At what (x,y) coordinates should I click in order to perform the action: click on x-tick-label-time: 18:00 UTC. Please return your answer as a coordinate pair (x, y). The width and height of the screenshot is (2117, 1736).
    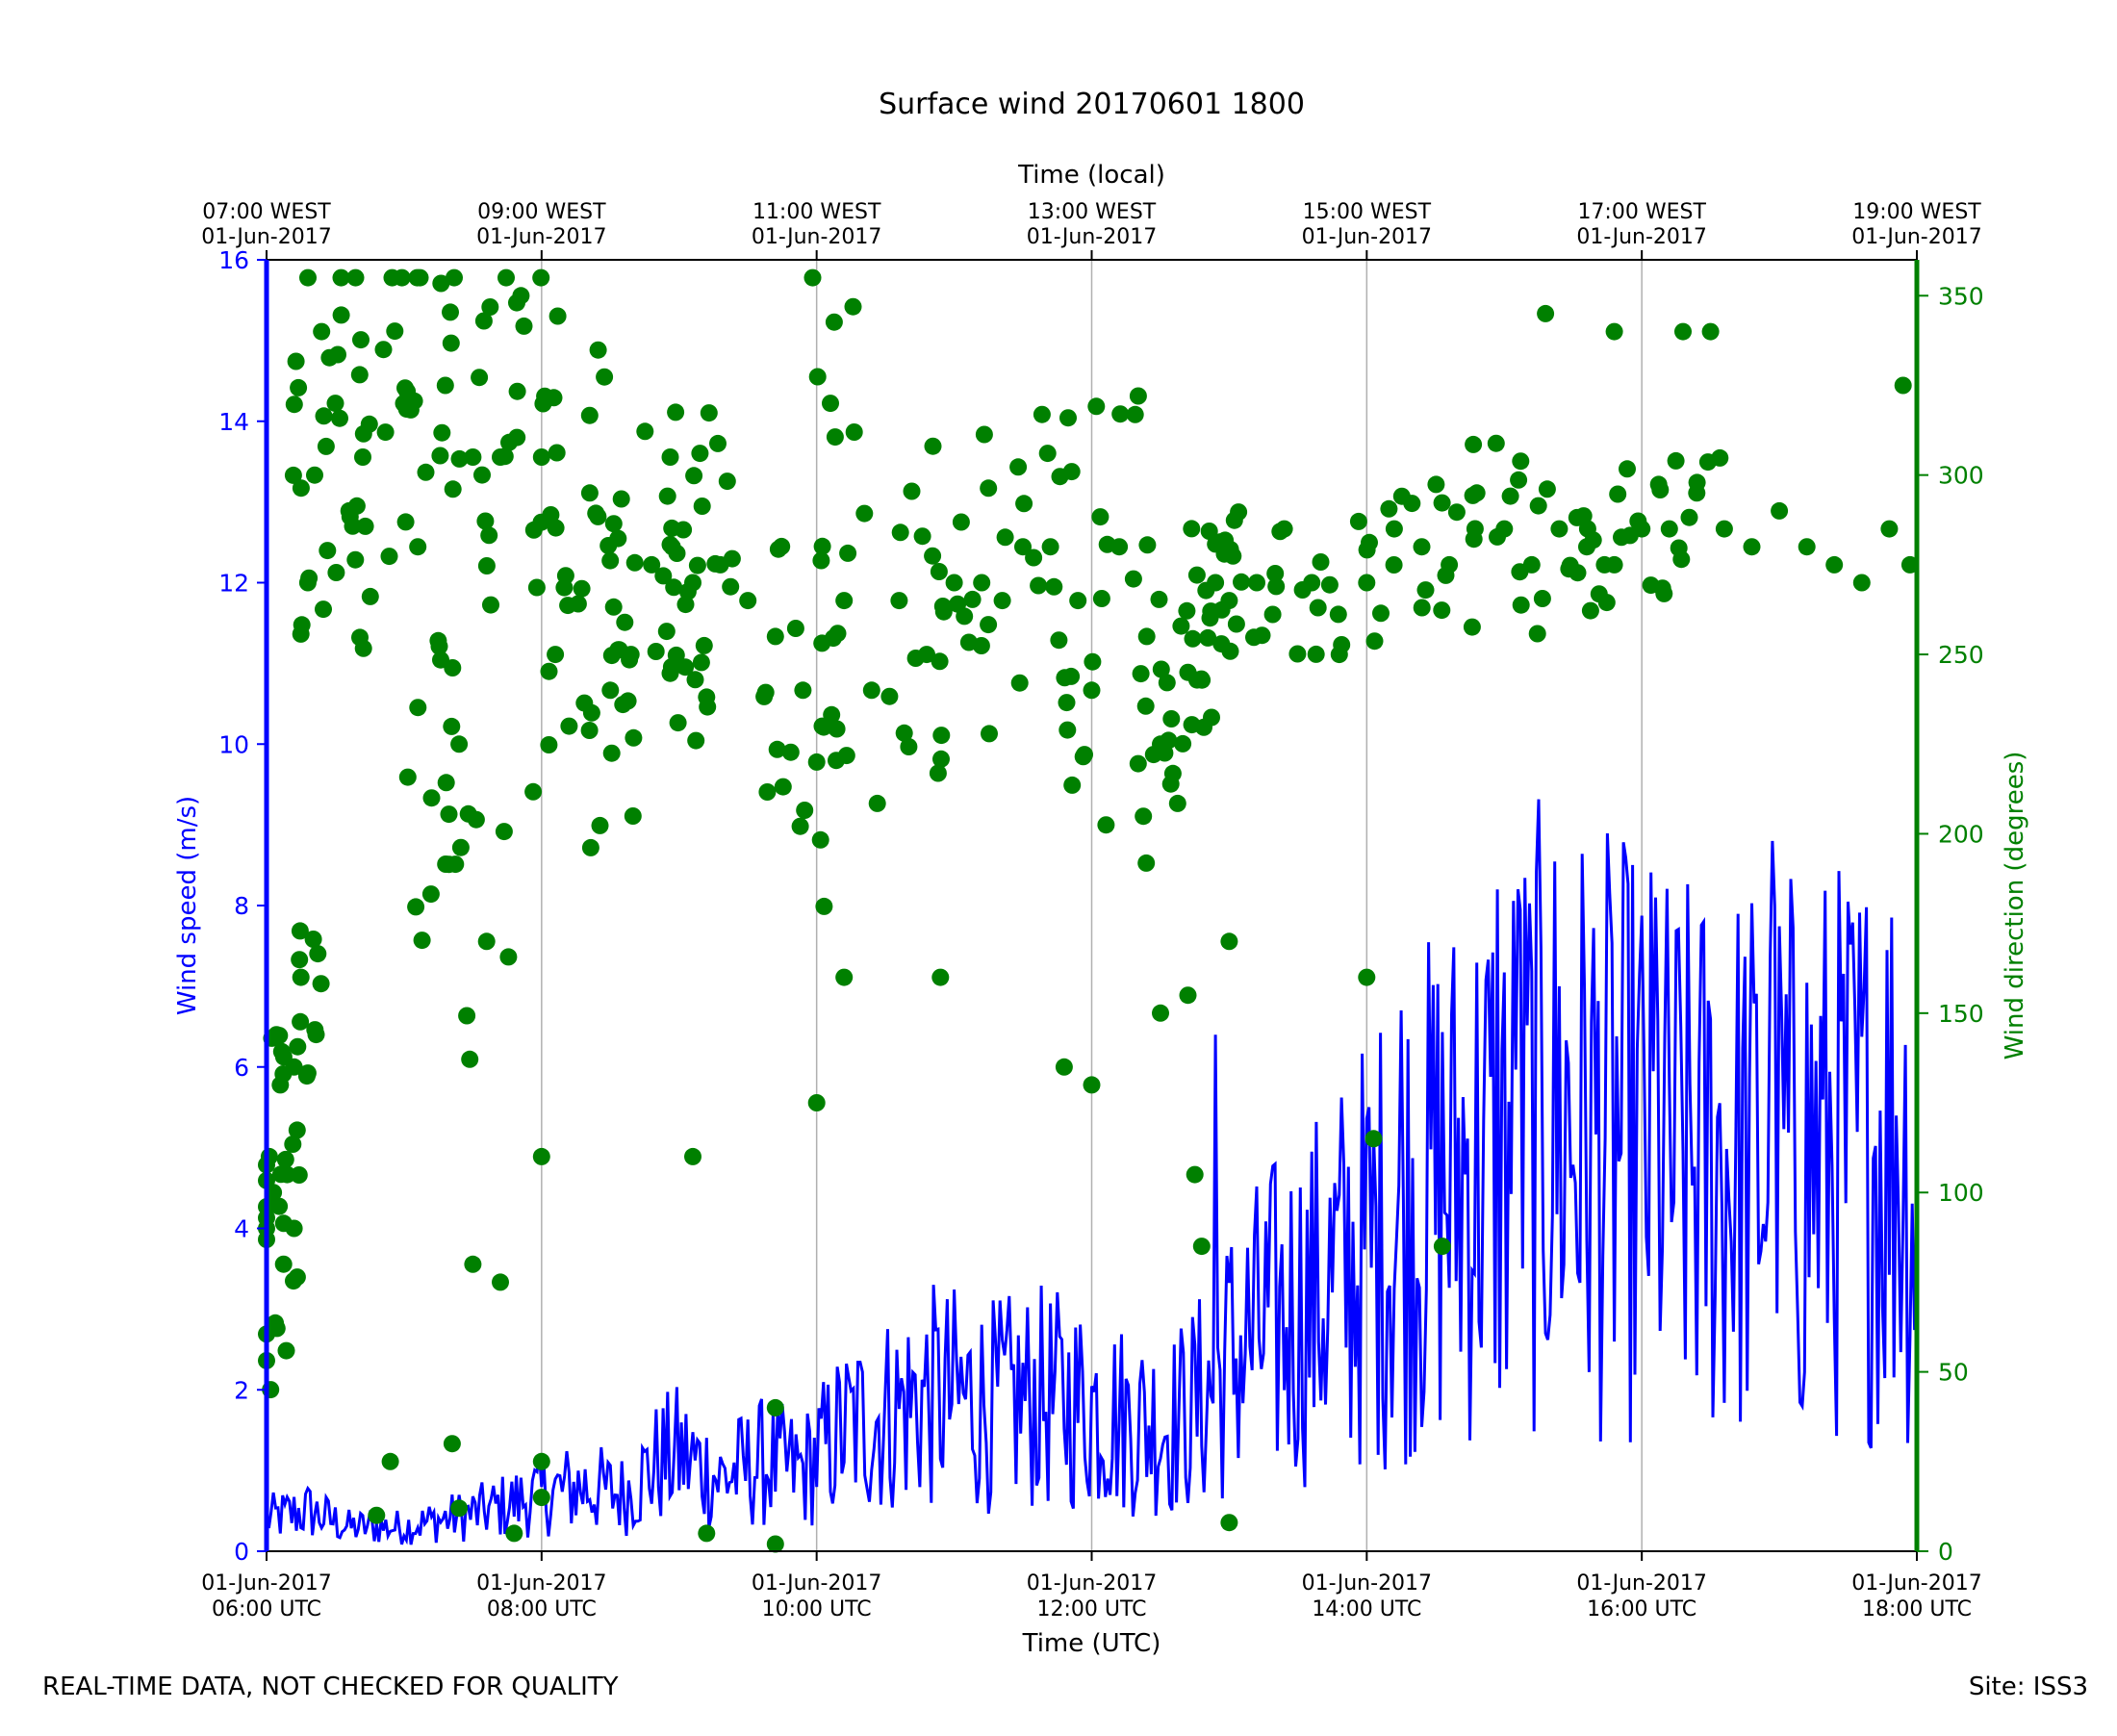
    Looking at the image, I should click on (1917, 1609).